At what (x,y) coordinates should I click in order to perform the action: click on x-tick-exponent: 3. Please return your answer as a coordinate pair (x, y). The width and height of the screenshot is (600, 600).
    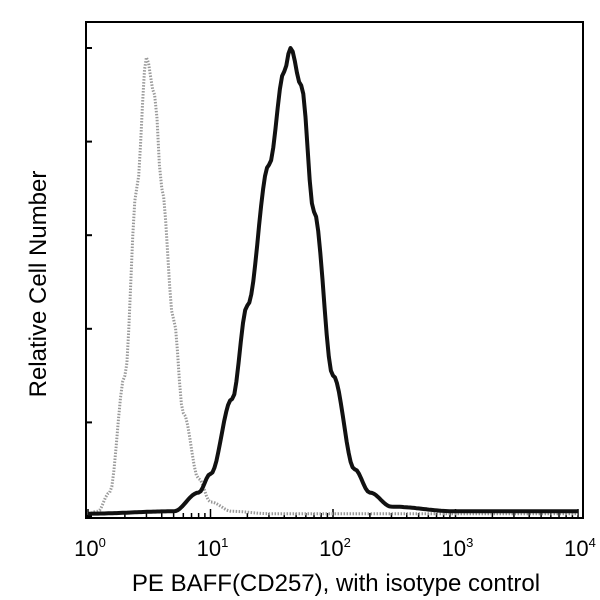
    Looking at the image, I should click on (469, 542).